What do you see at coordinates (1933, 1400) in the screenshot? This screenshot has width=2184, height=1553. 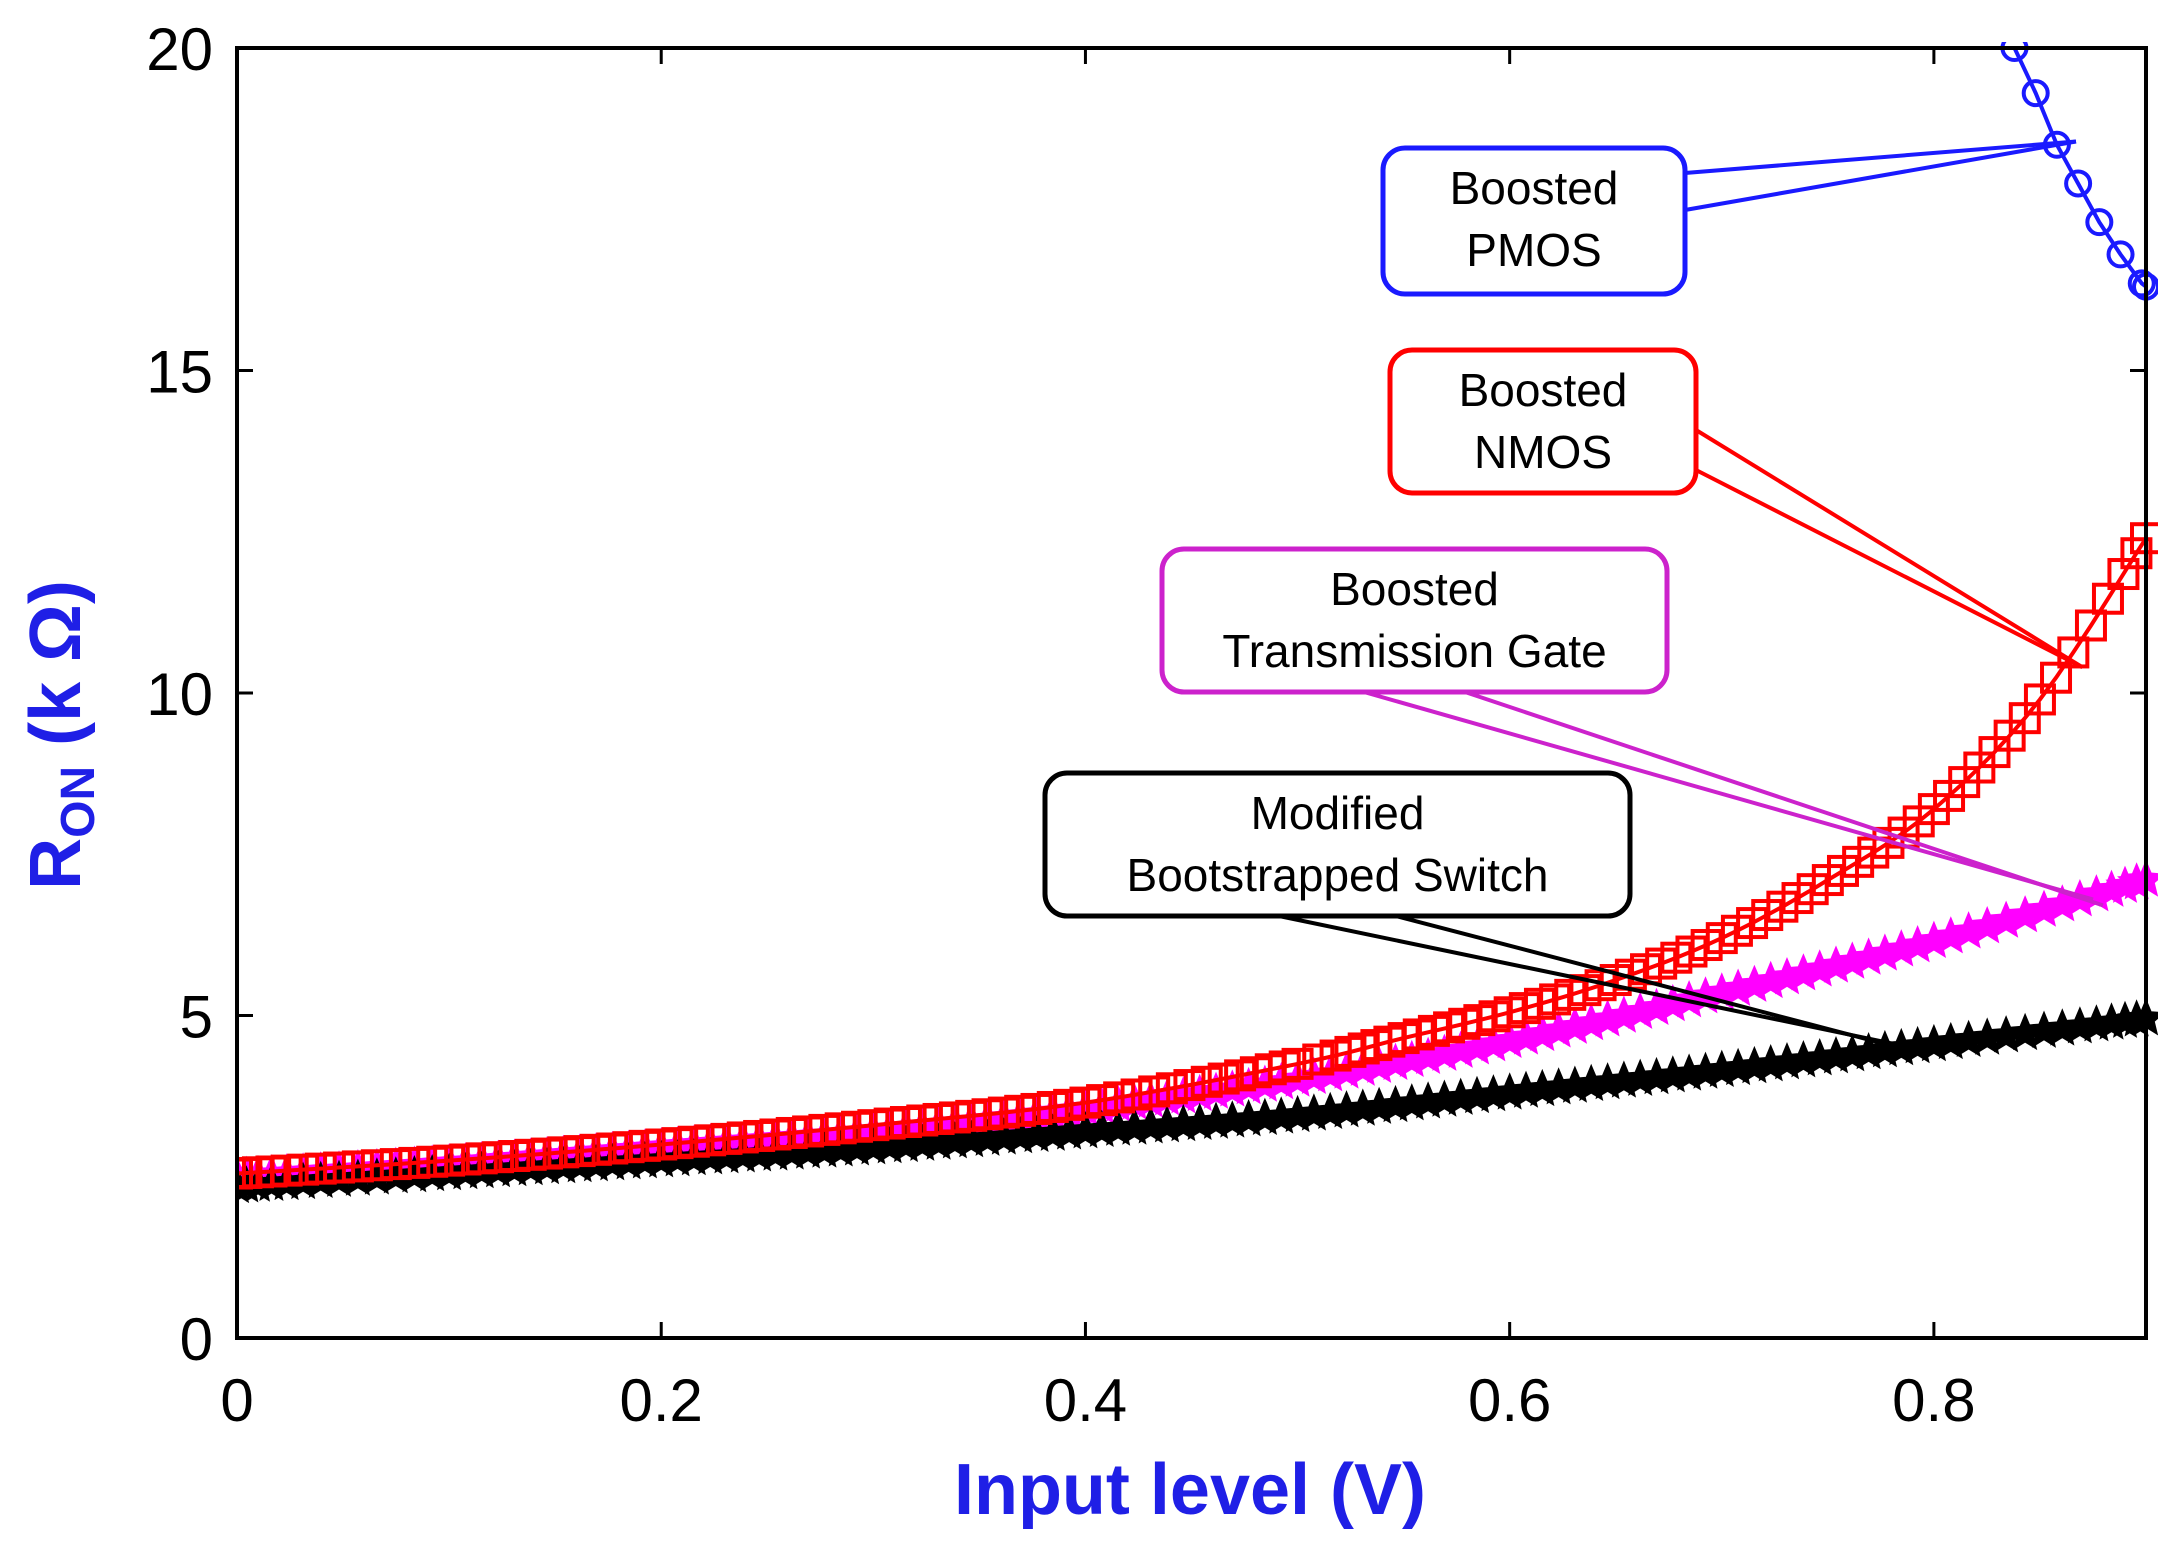 I see `x-tick-label: 0.8` at bounding box center [1933, 1400].